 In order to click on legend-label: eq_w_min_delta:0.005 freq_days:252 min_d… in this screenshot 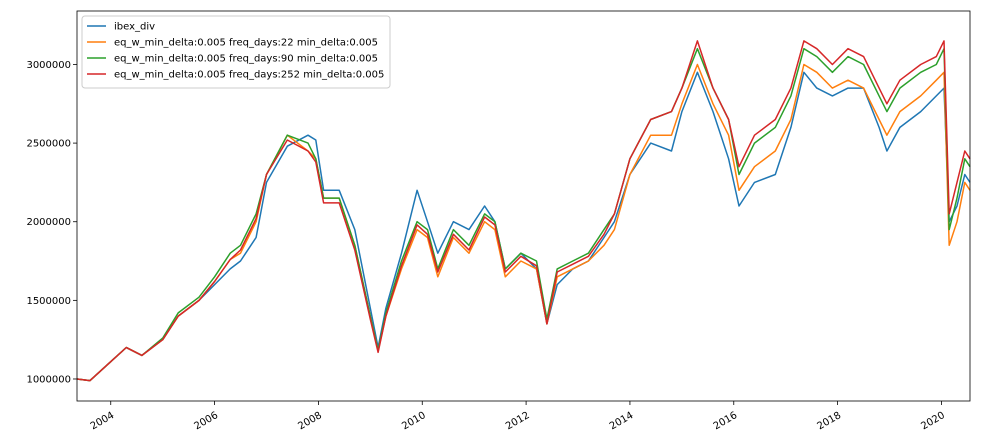, I will do `click(249, 75)`.